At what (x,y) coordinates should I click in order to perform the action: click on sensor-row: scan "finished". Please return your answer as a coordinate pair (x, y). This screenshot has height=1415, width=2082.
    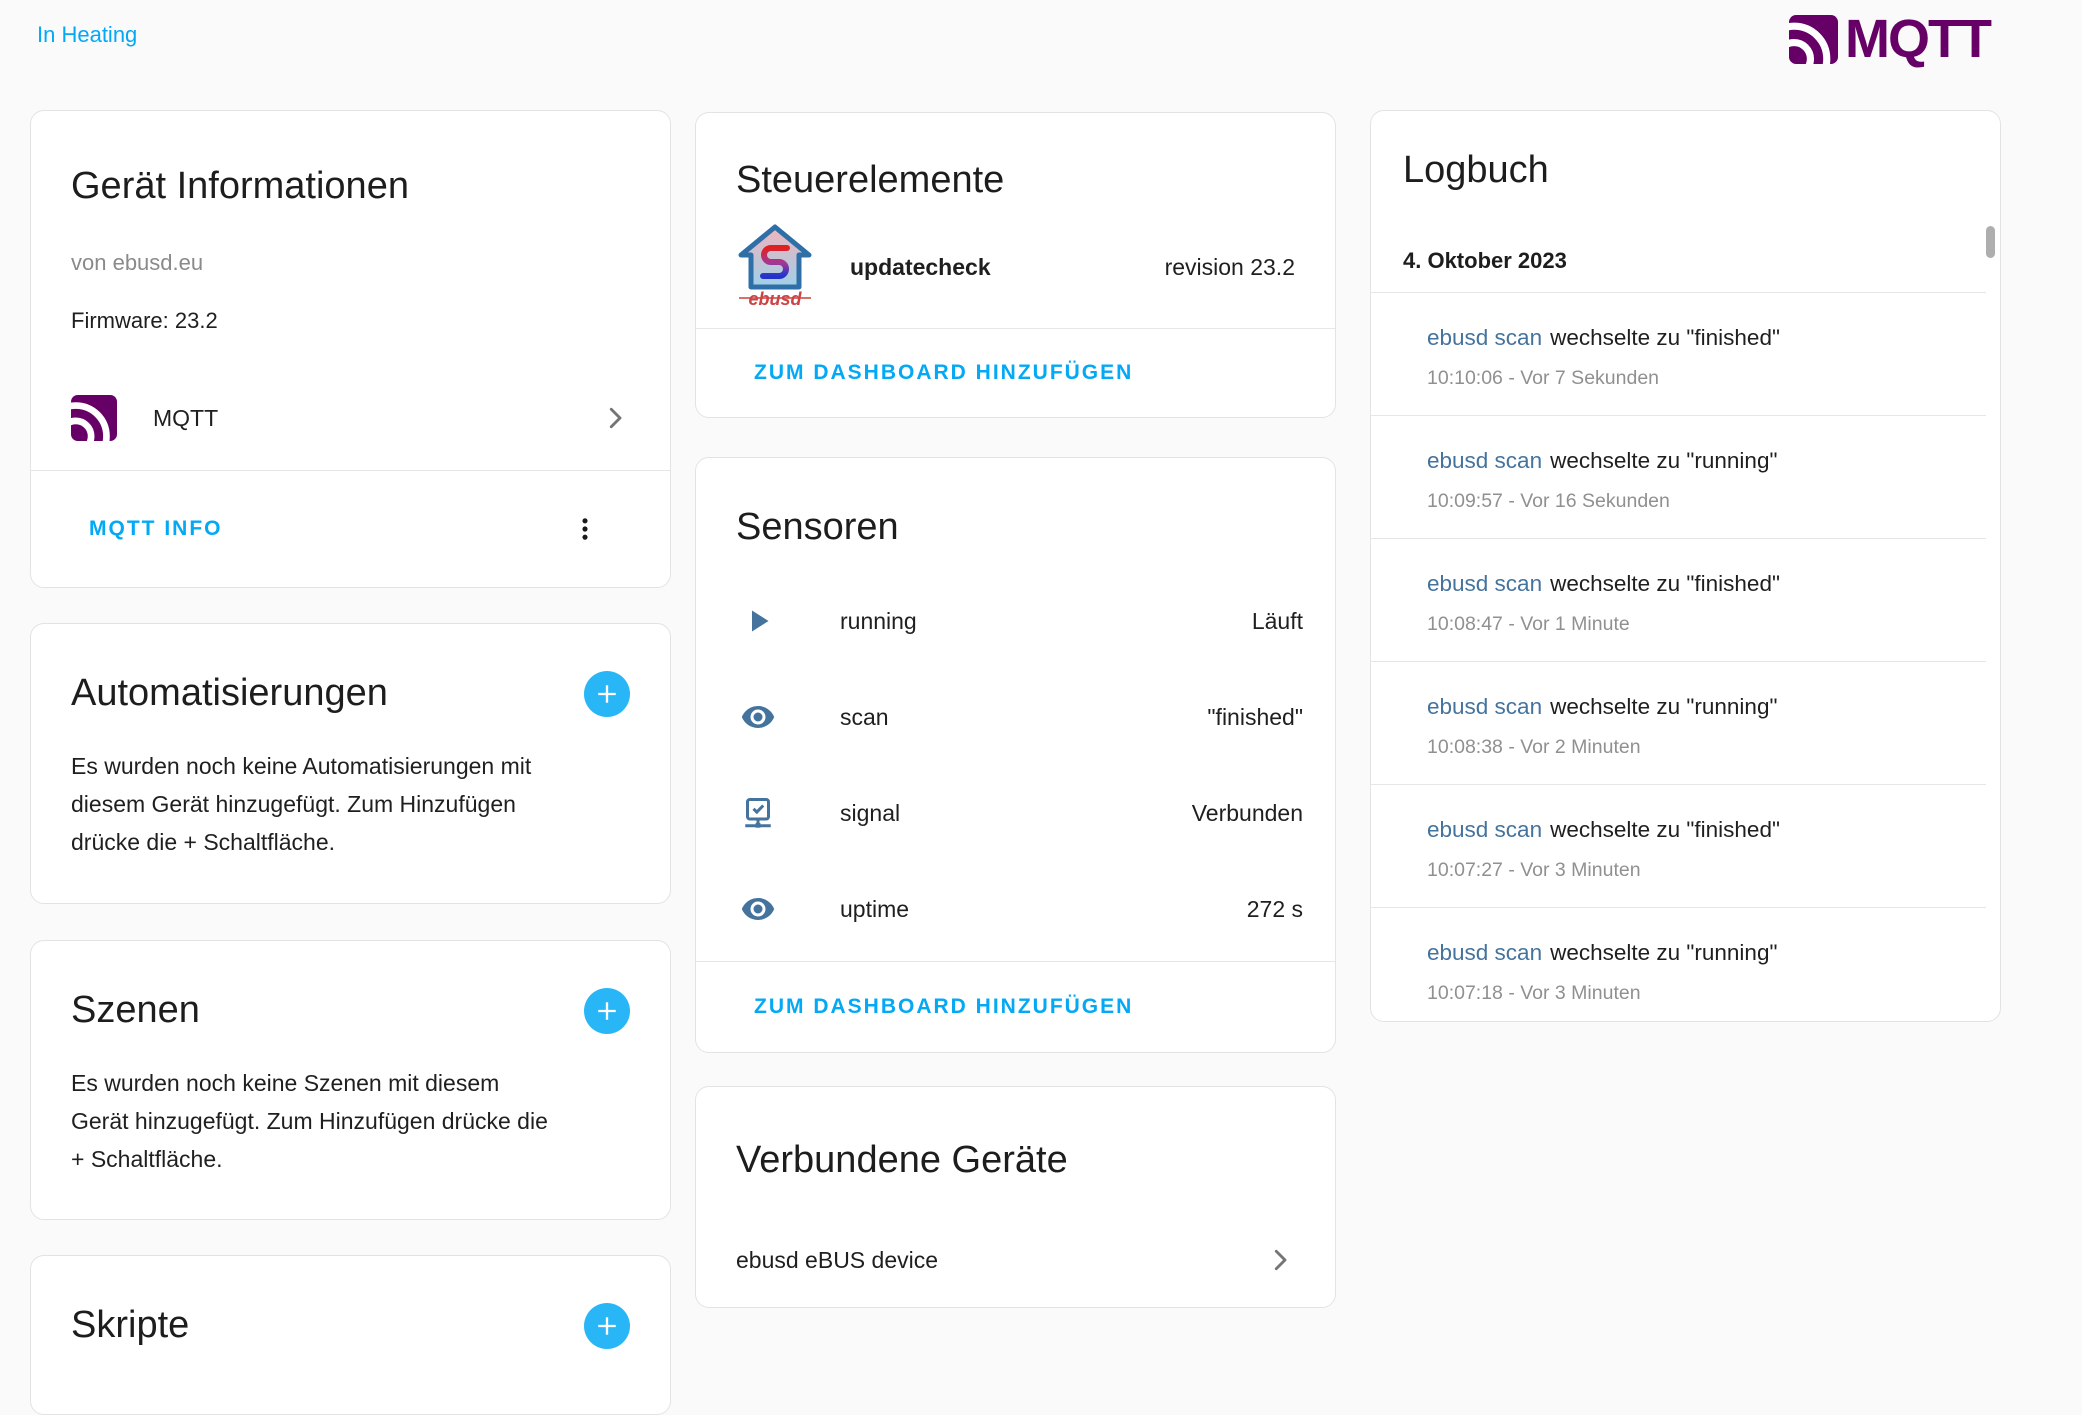
    Looking at the image, I should click on (1015, 717).